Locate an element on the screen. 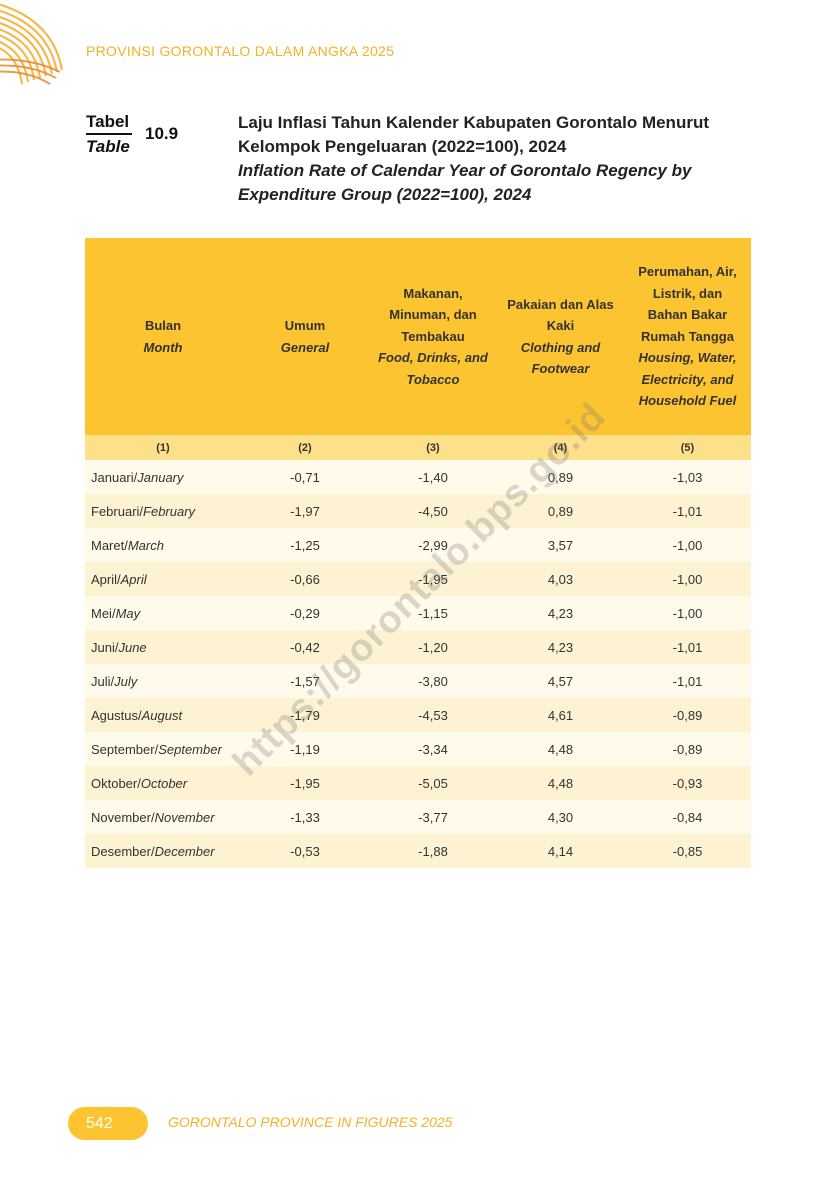 The image size is (840, 1191). column-number: (4) is located at coordinates (560, 447).